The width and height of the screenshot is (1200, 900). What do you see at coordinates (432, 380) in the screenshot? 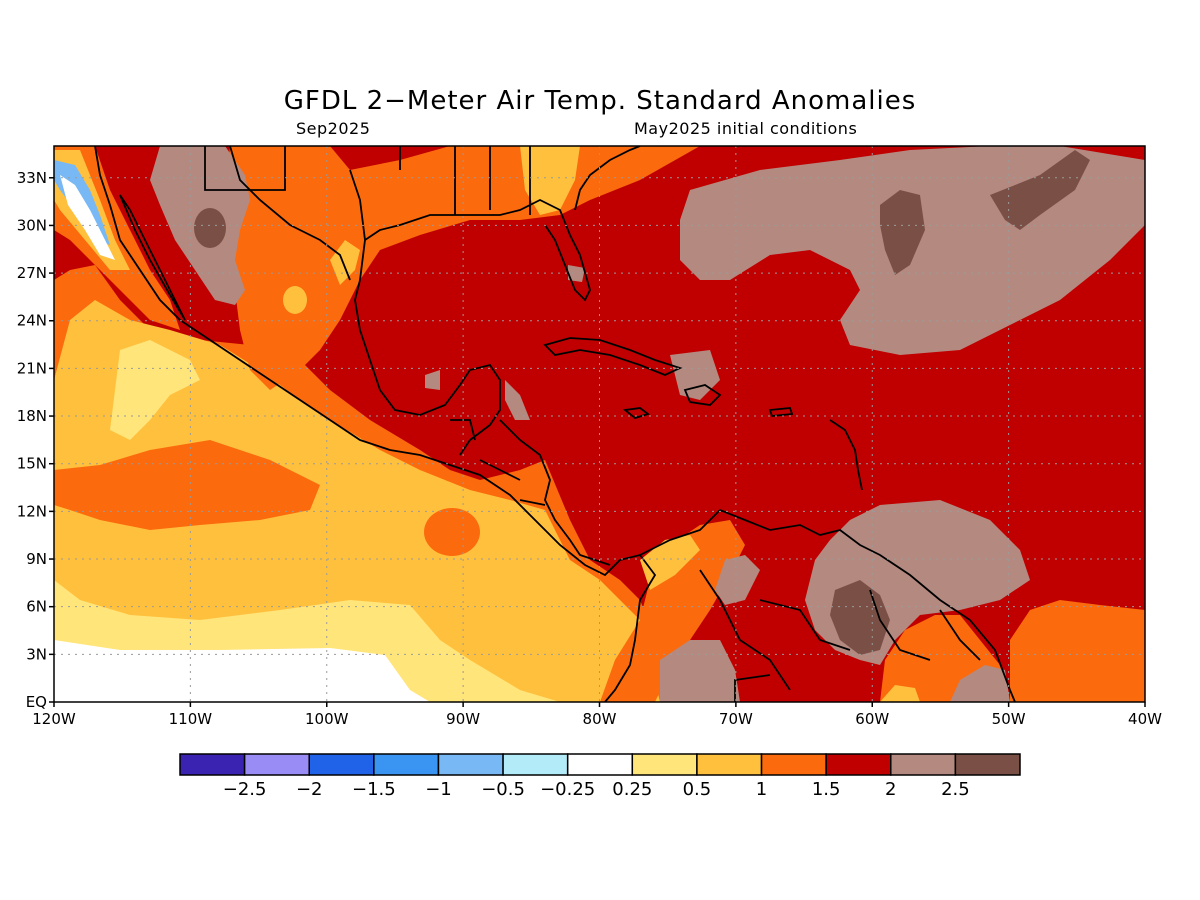
I see `anomaly-region-gulf-small-brown` at bounding box center [432, 380].